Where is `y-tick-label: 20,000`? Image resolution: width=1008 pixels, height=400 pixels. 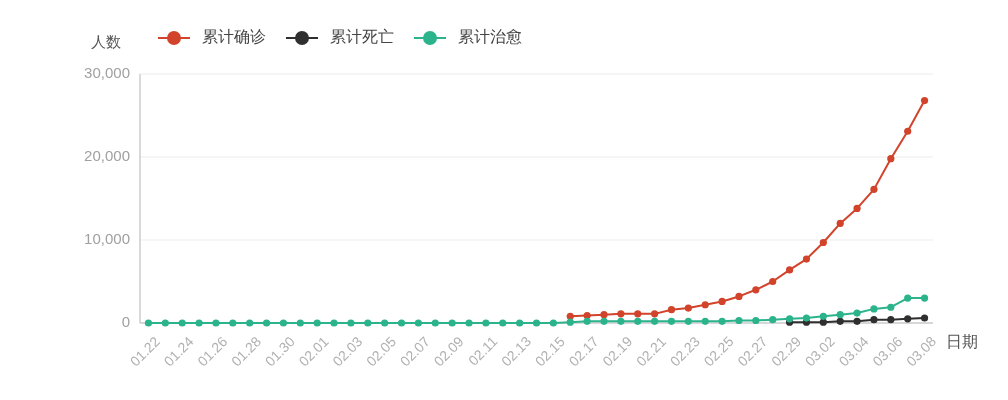 y-tick-label: 20,000 is located at coordinates (107, 155).